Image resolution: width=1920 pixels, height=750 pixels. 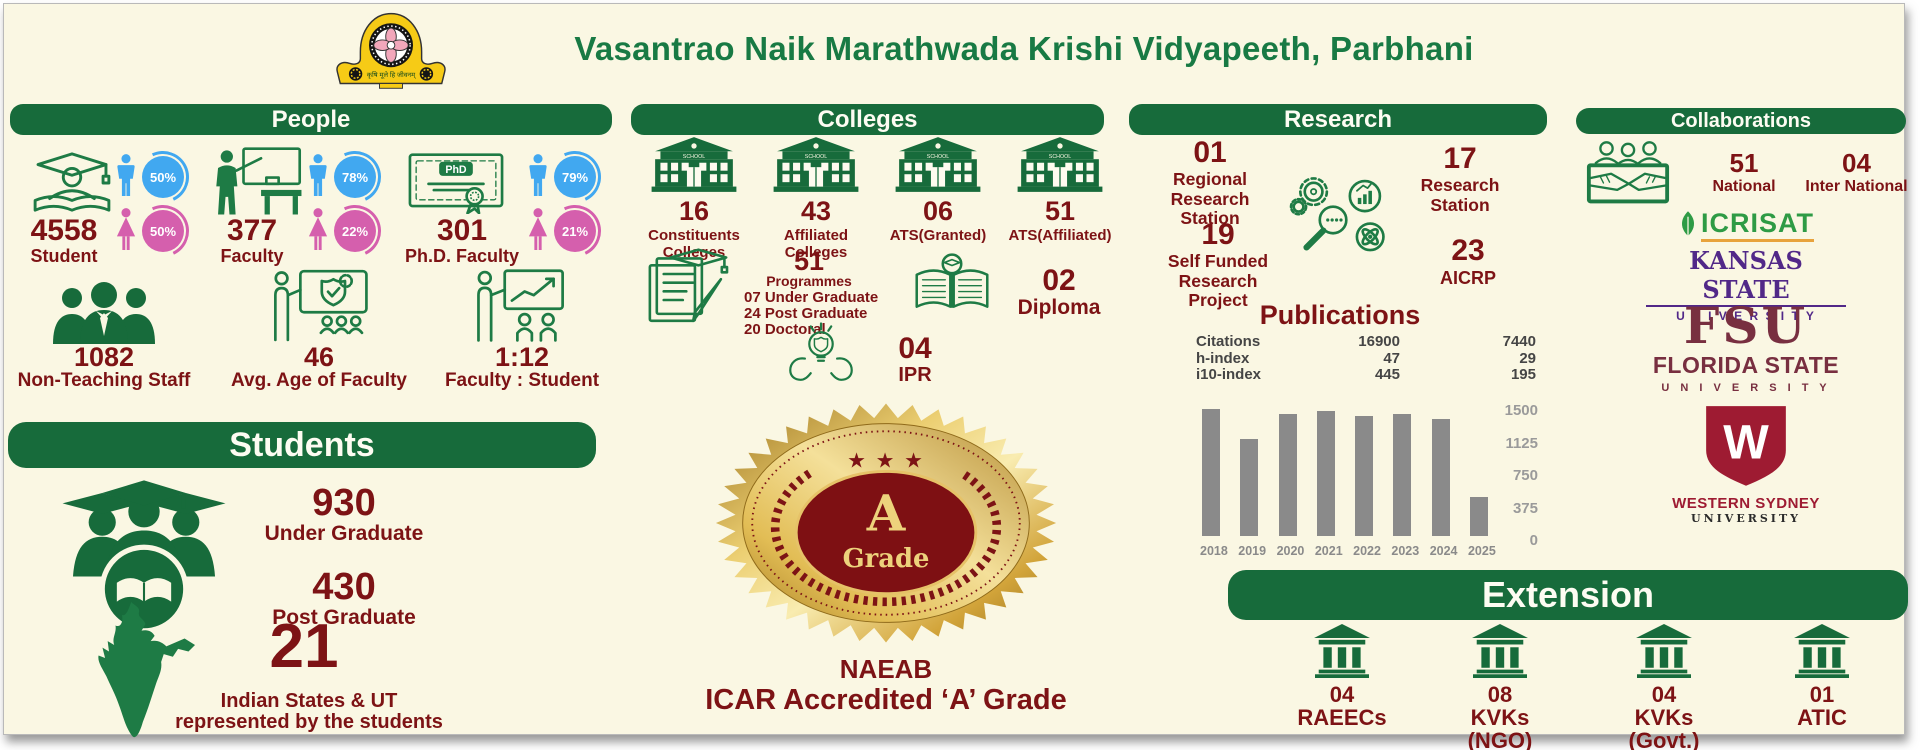 I want to click on stat-value: 06, so click(x=938, y=211).